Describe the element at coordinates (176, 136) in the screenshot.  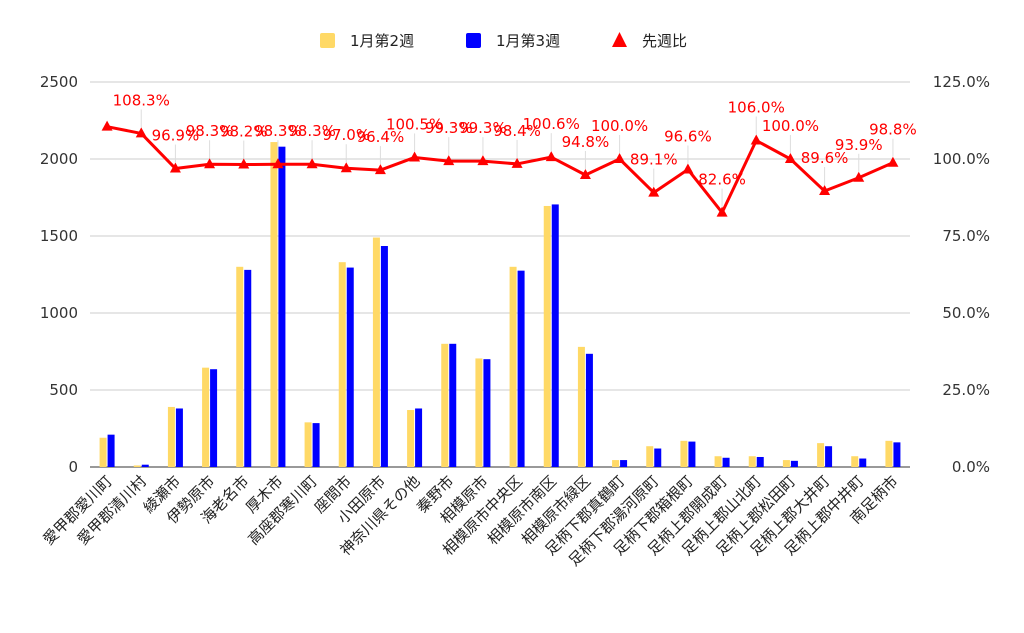
I see `ratio-data-label: 96.9%` at that location.